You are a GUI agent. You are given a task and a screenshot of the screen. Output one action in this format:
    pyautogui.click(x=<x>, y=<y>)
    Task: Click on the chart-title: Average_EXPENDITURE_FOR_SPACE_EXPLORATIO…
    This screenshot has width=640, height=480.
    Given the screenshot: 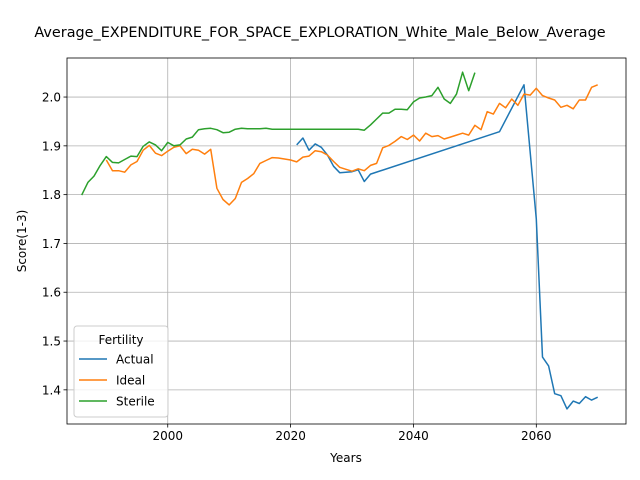 What is the action you would take?
    pyautogui.click(x=319, y=33)
    